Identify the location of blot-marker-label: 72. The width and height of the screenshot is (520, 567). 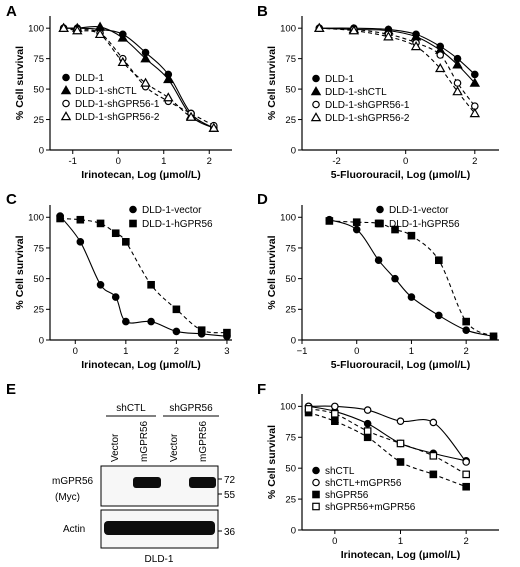
(230, 480).